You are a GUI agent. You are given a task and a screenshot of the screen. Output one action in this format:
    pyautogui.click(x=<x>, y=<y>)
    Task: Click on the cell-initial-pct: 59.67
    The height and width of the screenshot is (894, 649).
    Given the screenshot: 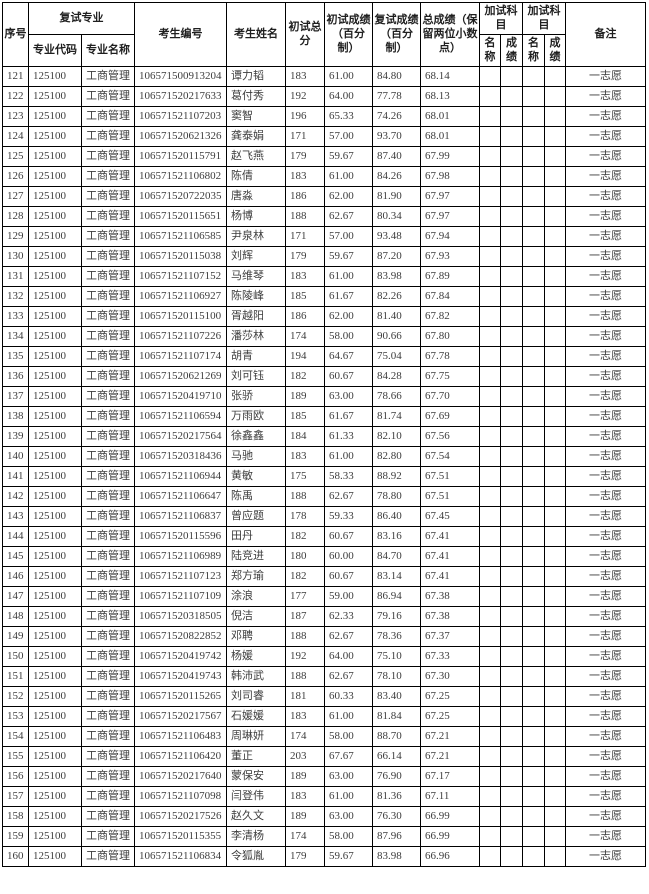 What is the action you would take?
    pyautogui.click(x=348, y=156)
    